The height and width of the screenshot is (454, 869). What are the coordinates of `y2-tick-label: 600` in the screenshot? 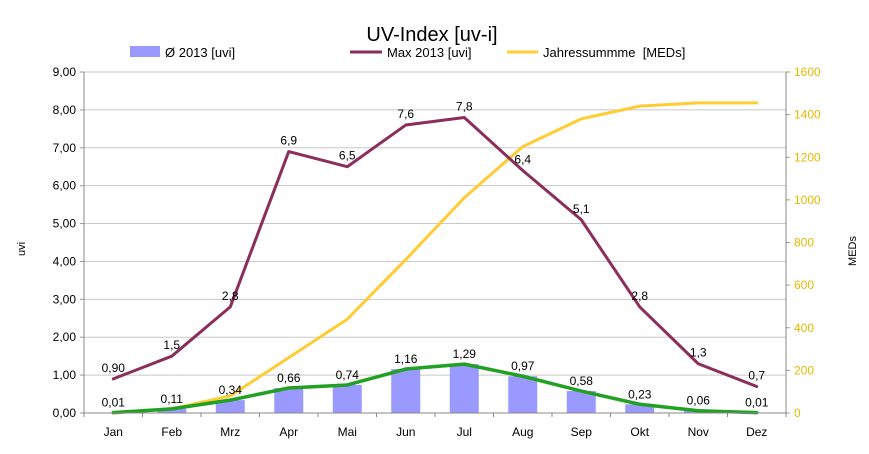 It's located at (804, 285).